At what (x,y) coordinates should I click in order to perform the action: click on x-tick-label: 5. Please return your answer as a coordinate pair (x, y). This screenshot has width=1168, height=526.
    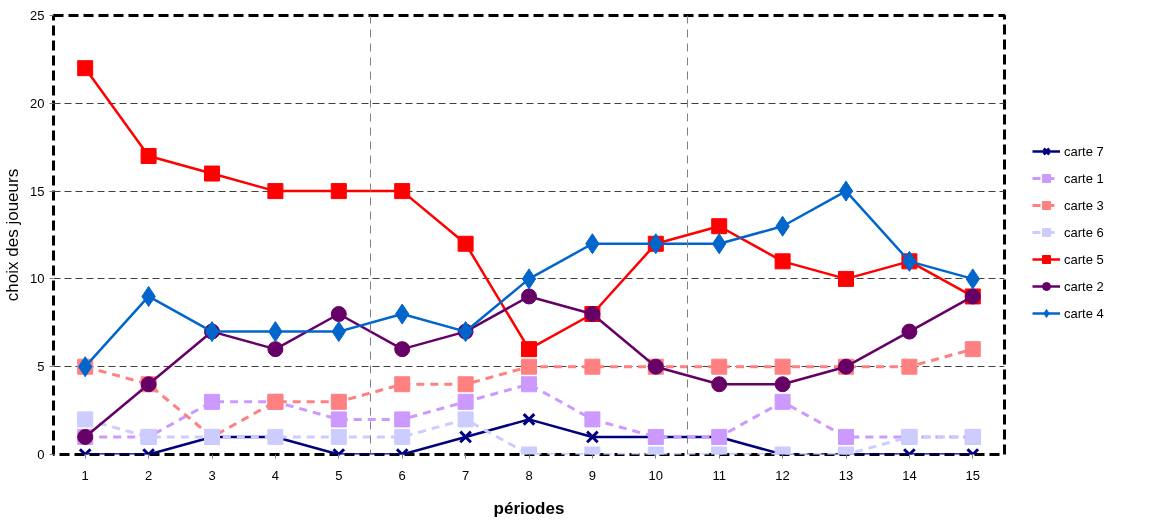
    Looking at the image, I should click on (339, 475).